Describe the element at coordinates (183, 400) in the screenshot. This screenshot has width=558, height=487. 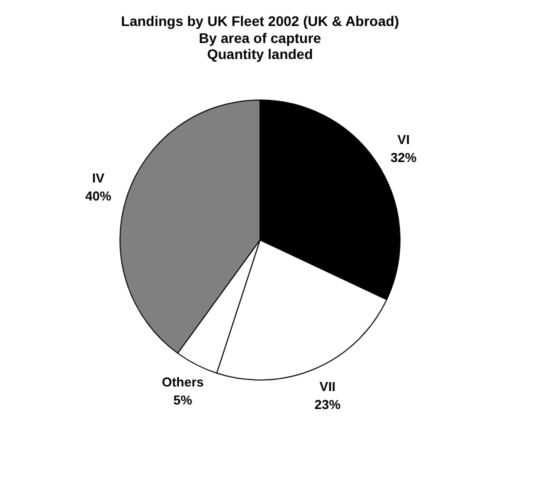
I see `data-label: 5%` at that location.